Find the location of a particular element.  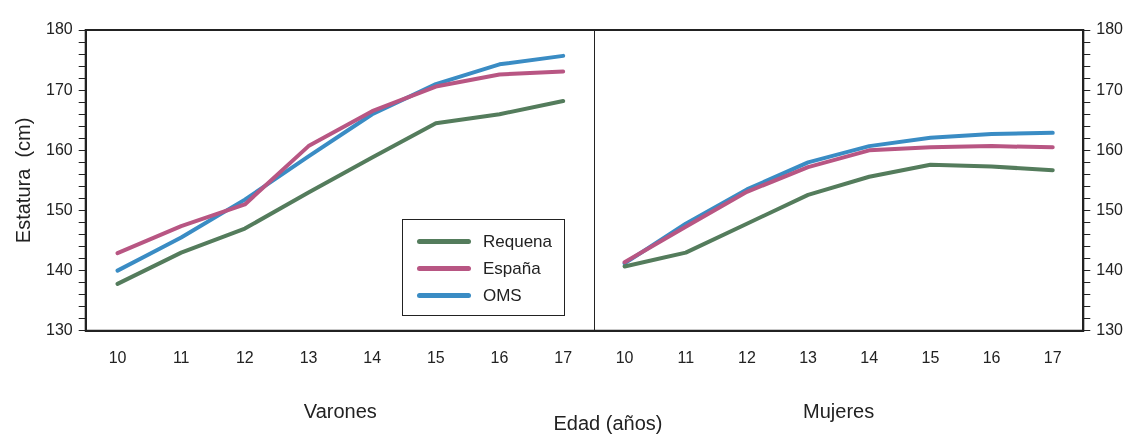

legend-label: OMS is located at coordinates (502, 295).